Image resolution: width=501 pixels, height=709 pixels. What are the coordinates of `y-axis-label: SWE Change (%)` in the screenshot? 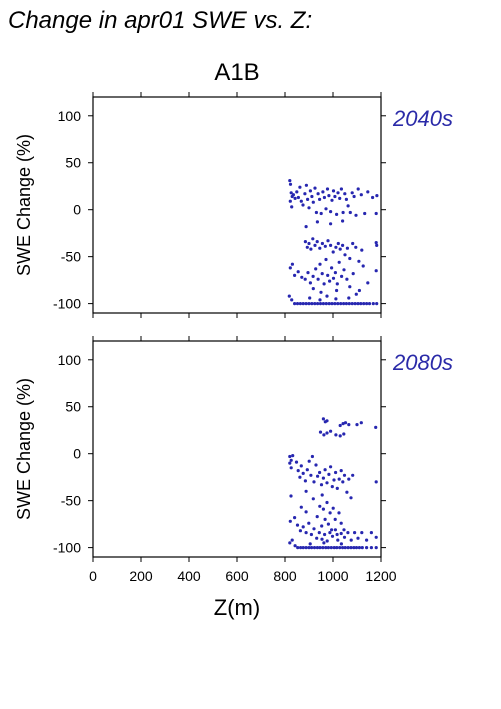 It's located at (24, 205).